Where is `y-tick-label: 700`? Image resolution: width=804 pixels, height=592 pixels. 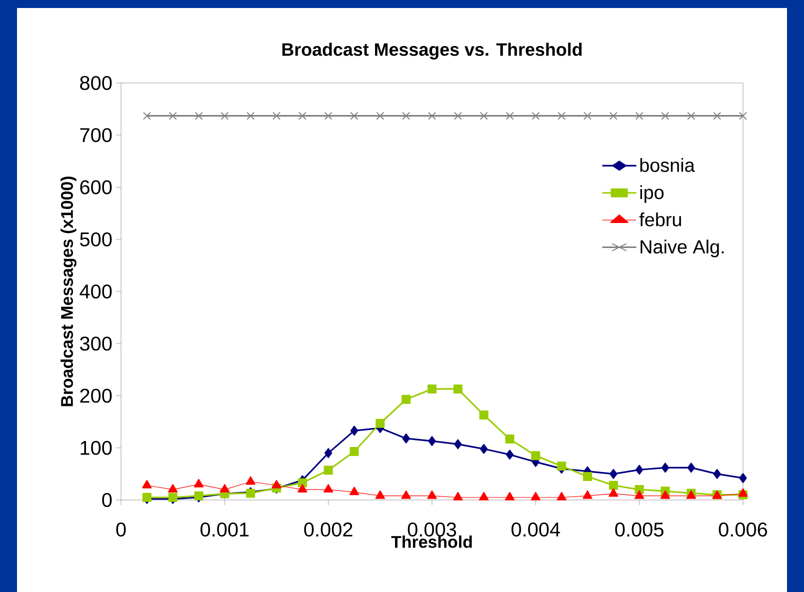 y-tick-label: 700 is located at coordinates (96, 135).